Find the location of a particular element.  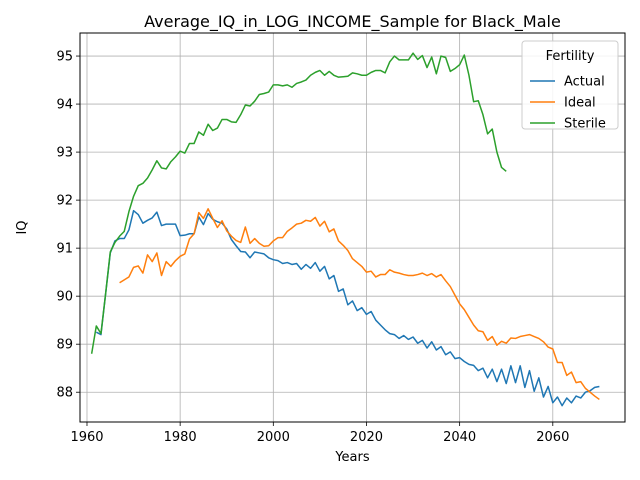

y-tick-label: 92 is located at coordinates (64, 201).